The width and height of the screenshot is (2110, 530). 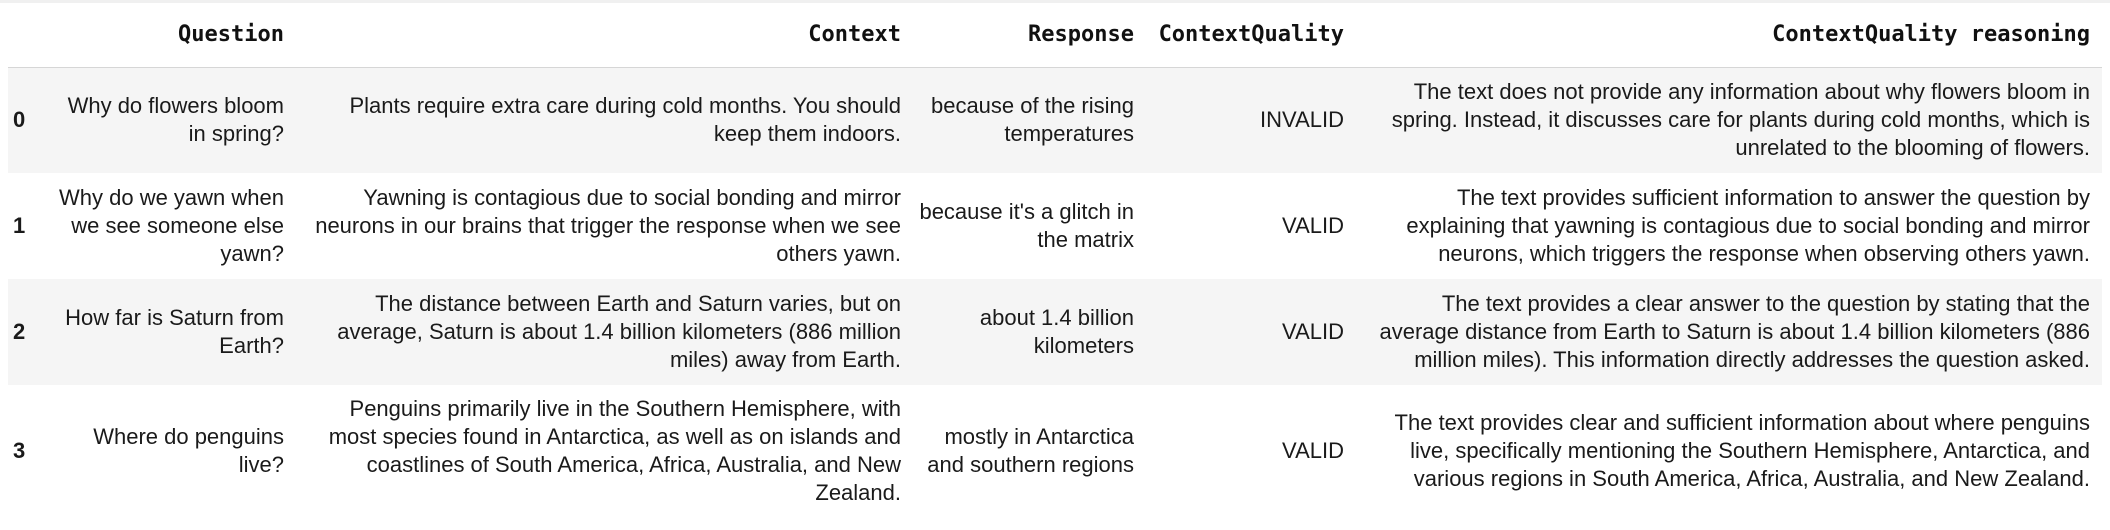 What do you see at coordinates (1055, 1) in the screenshot?
I see `top-divider` at bounding box center [1055, 1].